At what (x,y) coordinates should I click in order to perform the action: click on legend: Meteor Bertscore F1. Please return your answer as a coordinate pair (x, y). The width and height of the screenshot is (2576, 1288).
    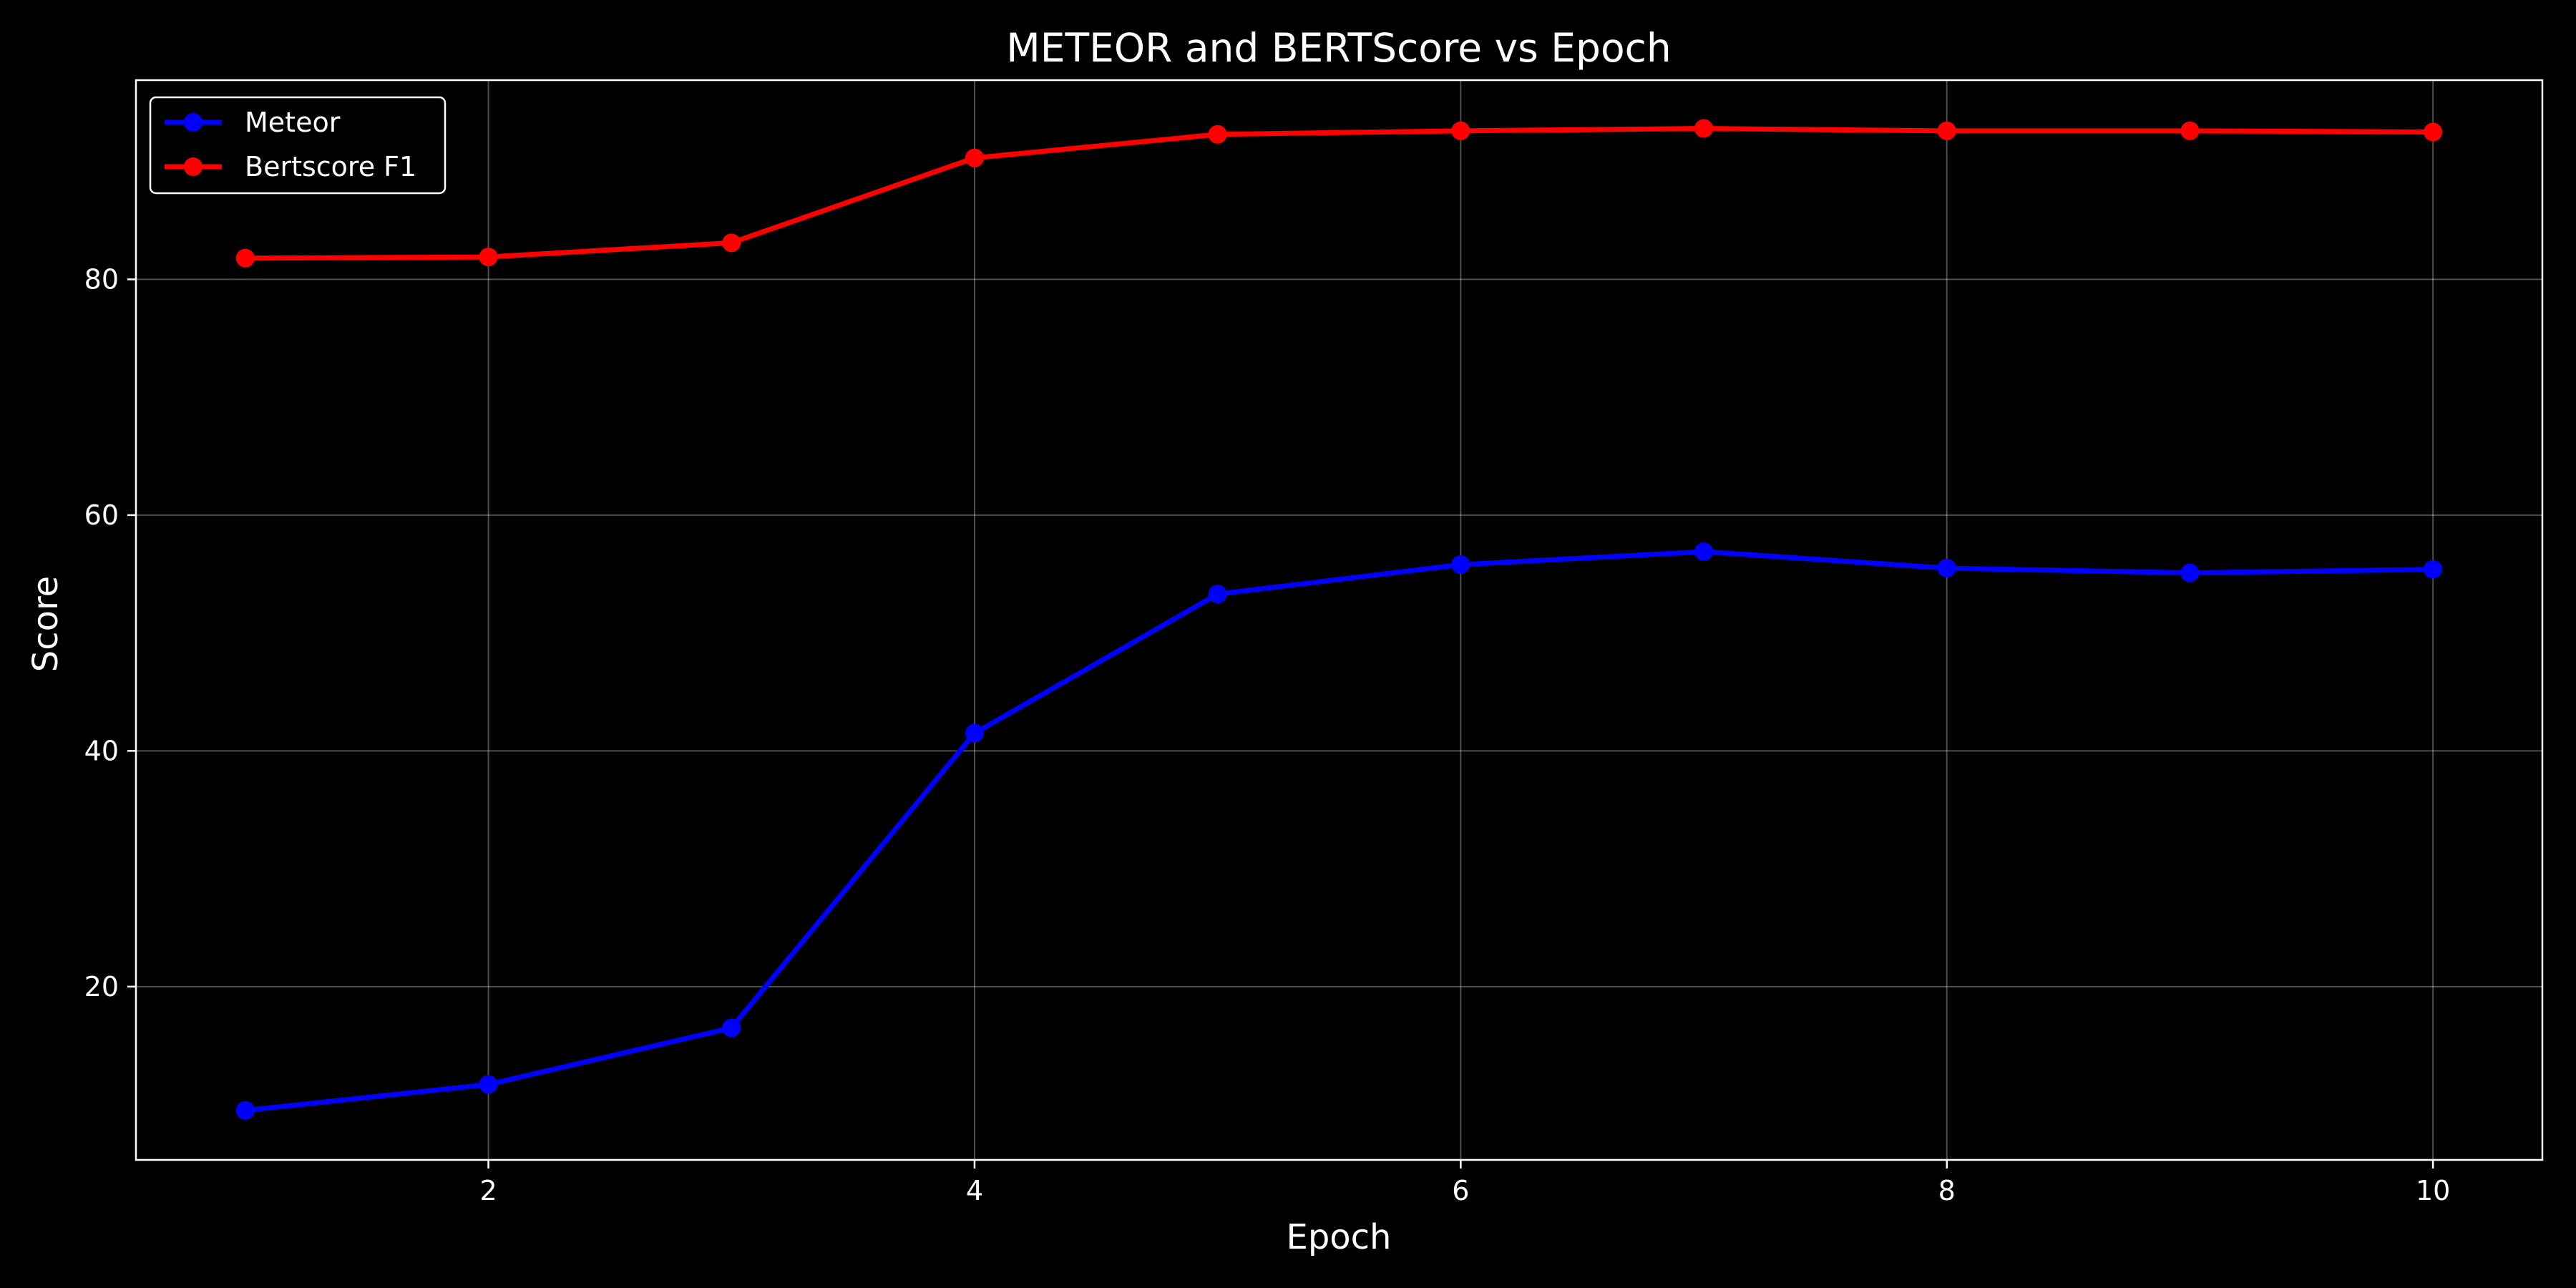
    Looking at the image, I should click on (298, 145).